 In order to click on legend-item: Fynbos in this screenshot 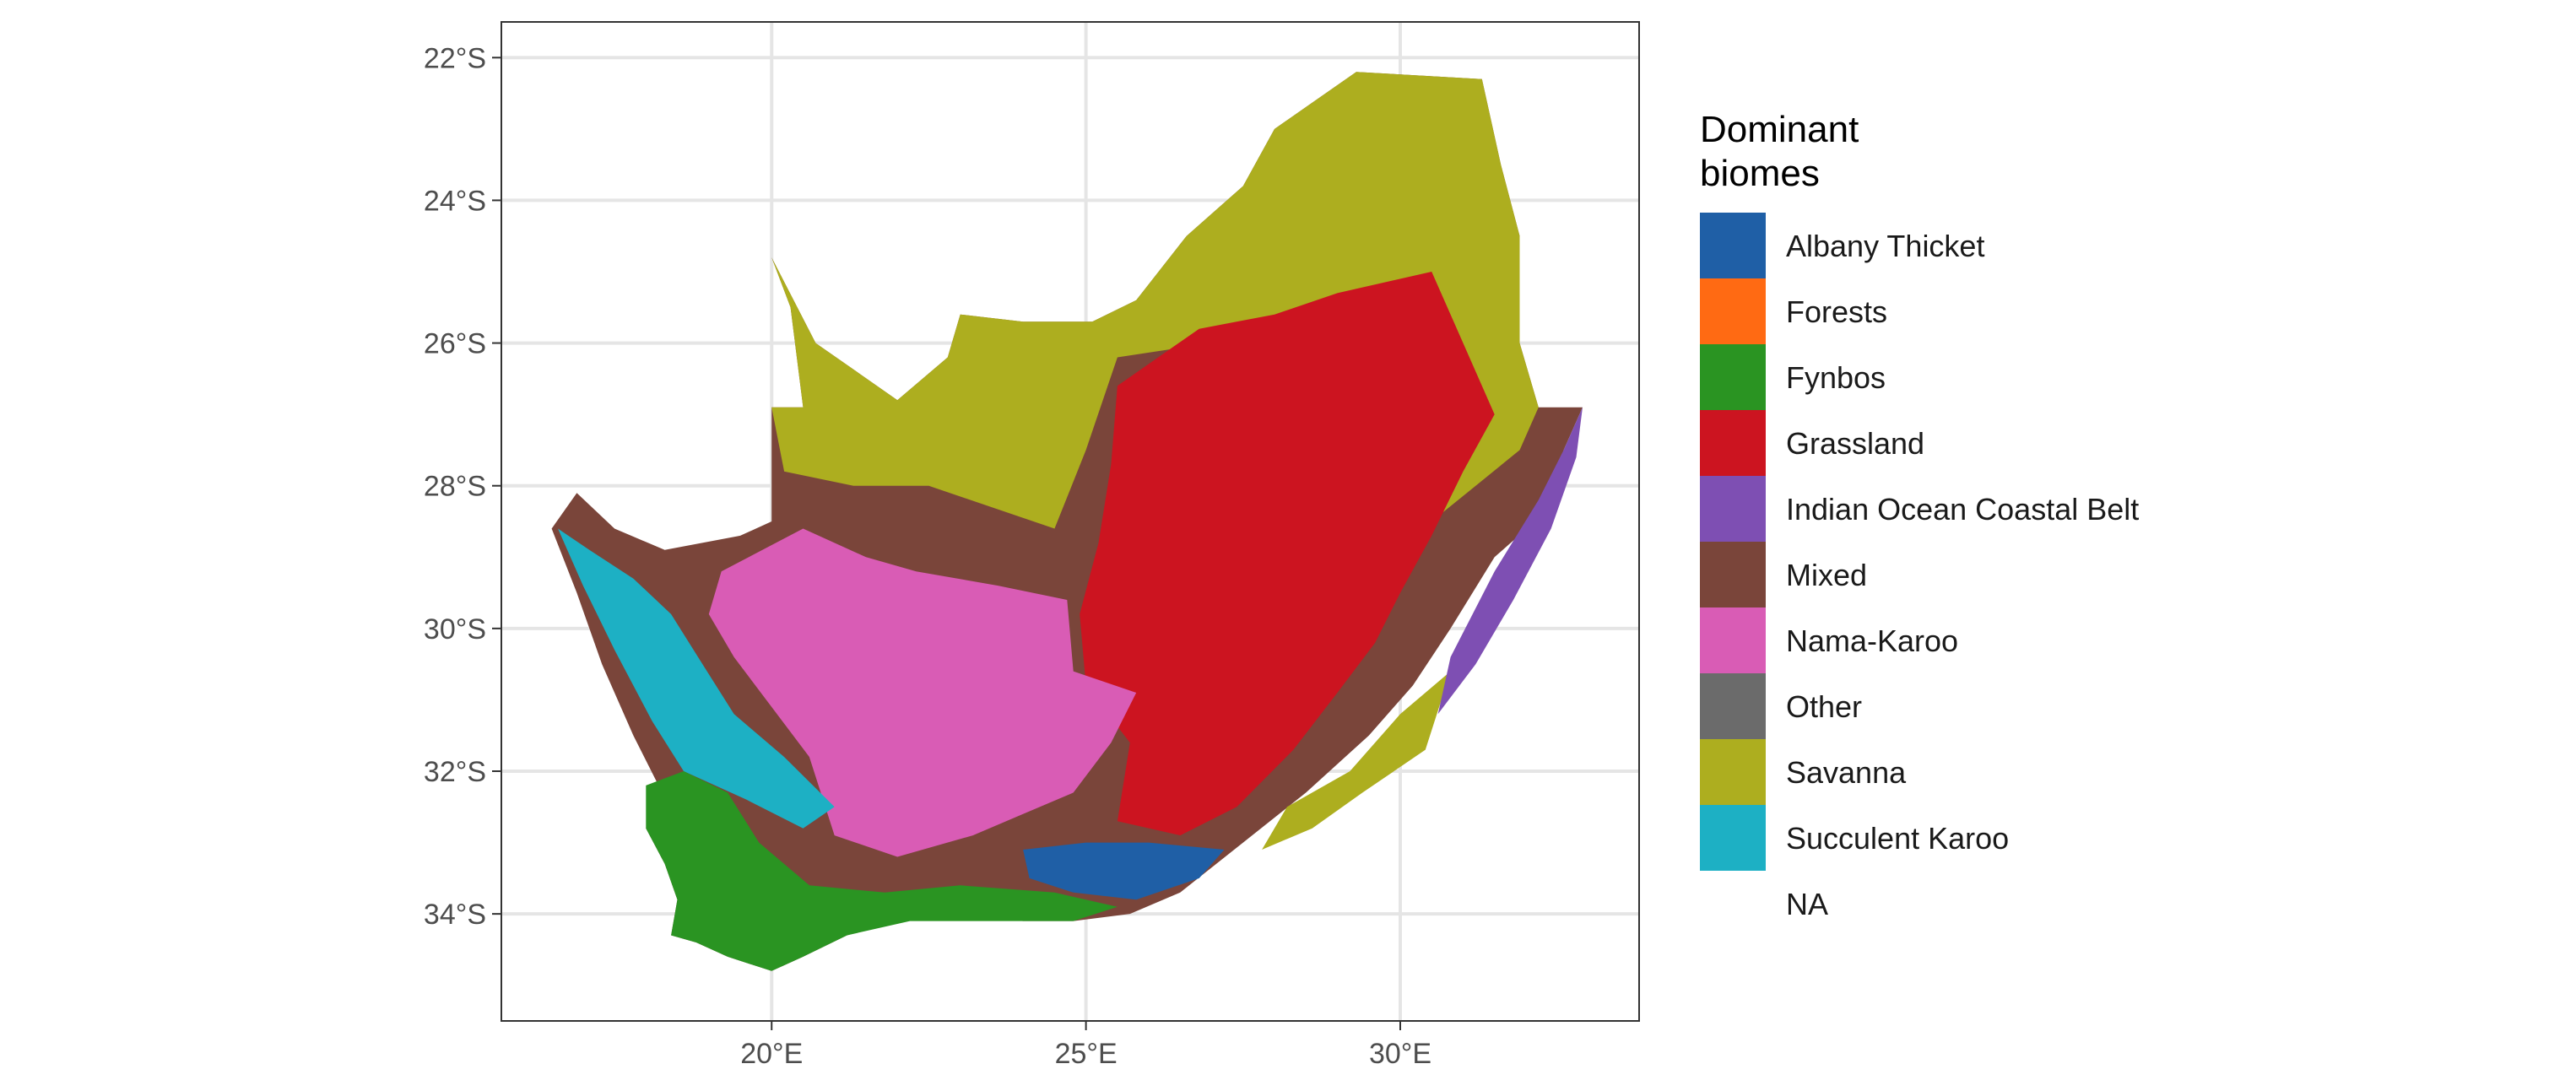, I will do `click(1793, 377)`.